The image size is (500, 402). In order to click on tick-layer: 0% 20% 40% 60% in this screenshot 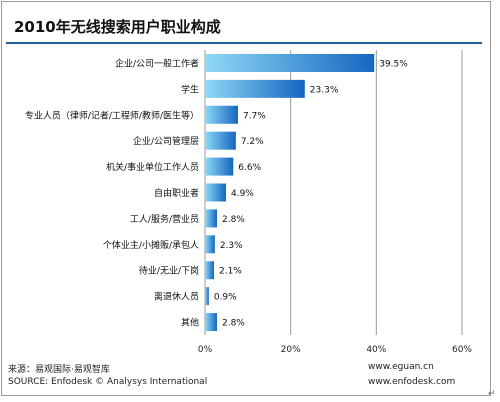, I will do `click(335, 350)`.